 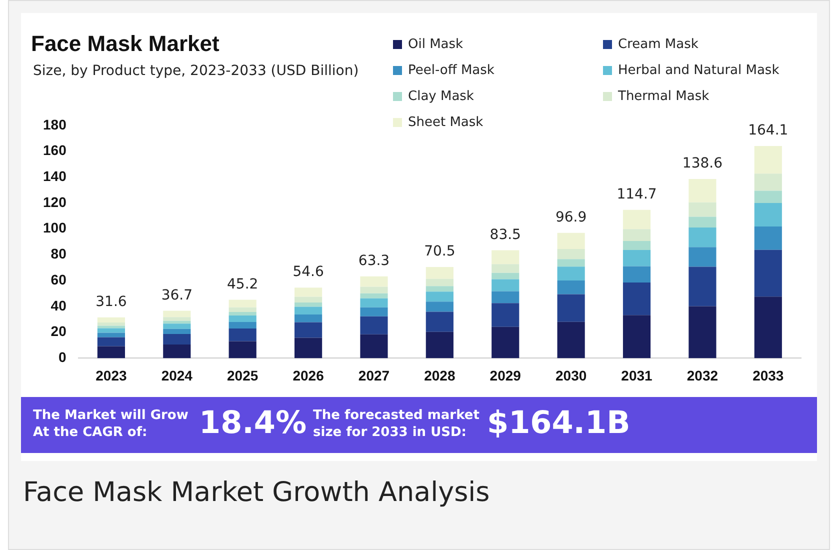 What do you see at coordinates (396, 424) in the screenshot?
I see `text: The forecasted market size for 2033 in USD:` at bounding box center [396, 424].